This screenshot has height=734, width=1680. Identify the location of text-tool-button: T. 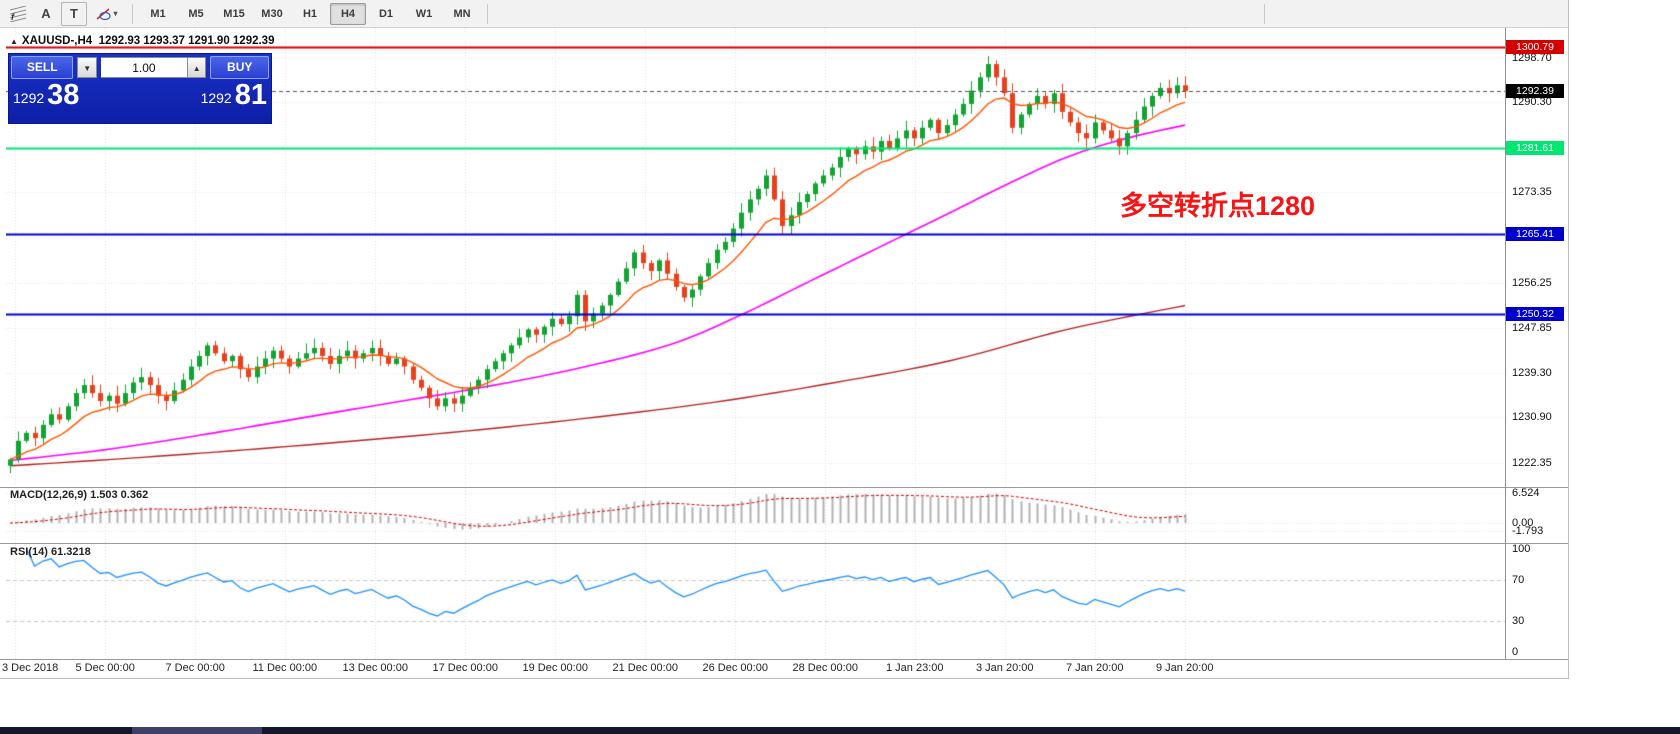
(74, 13).